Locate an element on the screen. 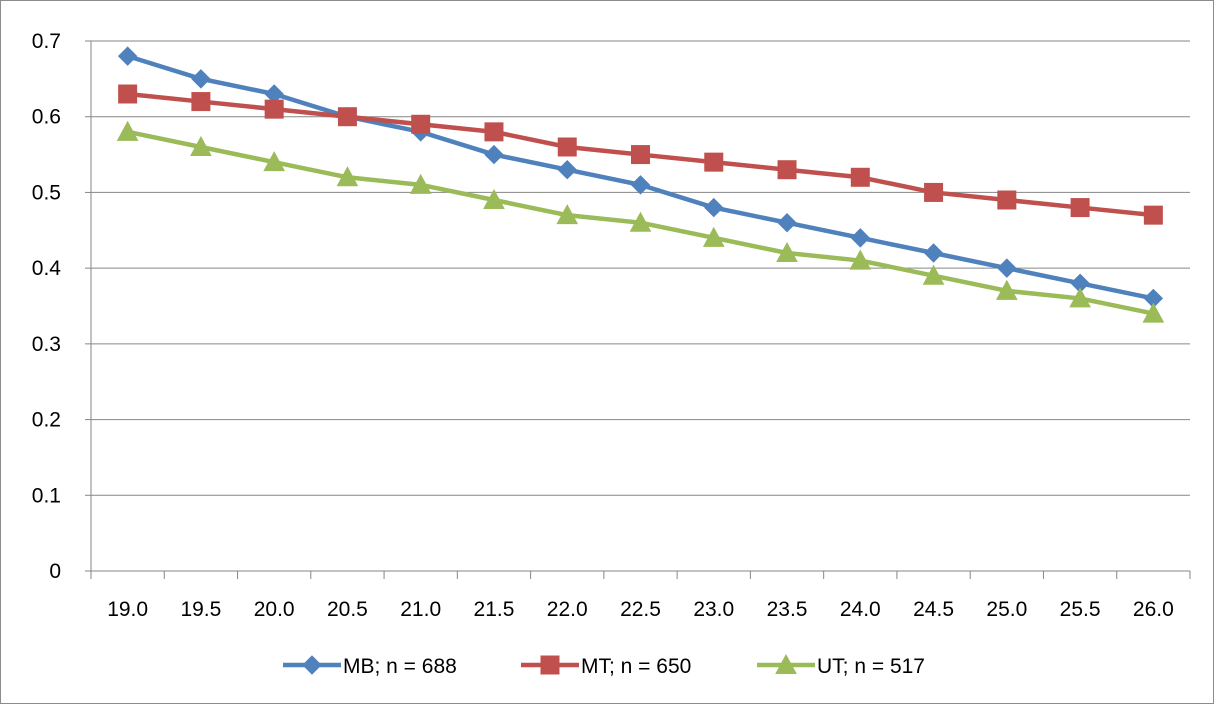 The height and width of the screenshot is (705, 1214). y-tick-label: 0 is located at coordinates (55, 571).